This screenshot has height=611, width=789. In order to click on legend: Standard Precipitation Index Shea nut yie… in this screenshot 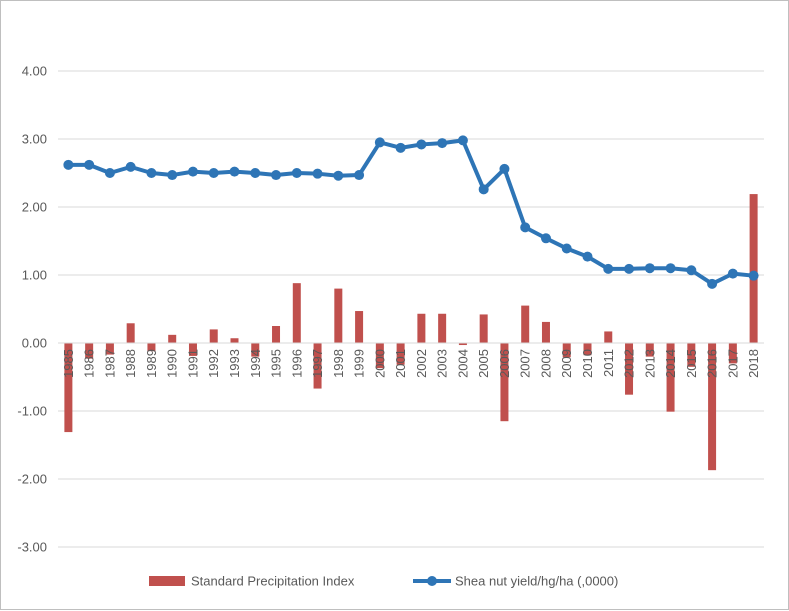, I will do `click(383, 581)`.